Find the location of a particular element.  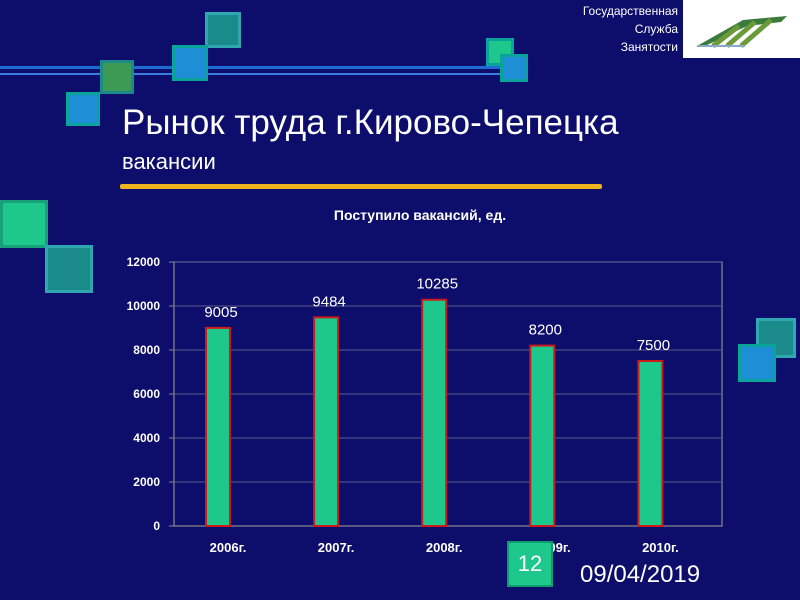

y-tick-label: 10000 is located at coordinates (144, 306).